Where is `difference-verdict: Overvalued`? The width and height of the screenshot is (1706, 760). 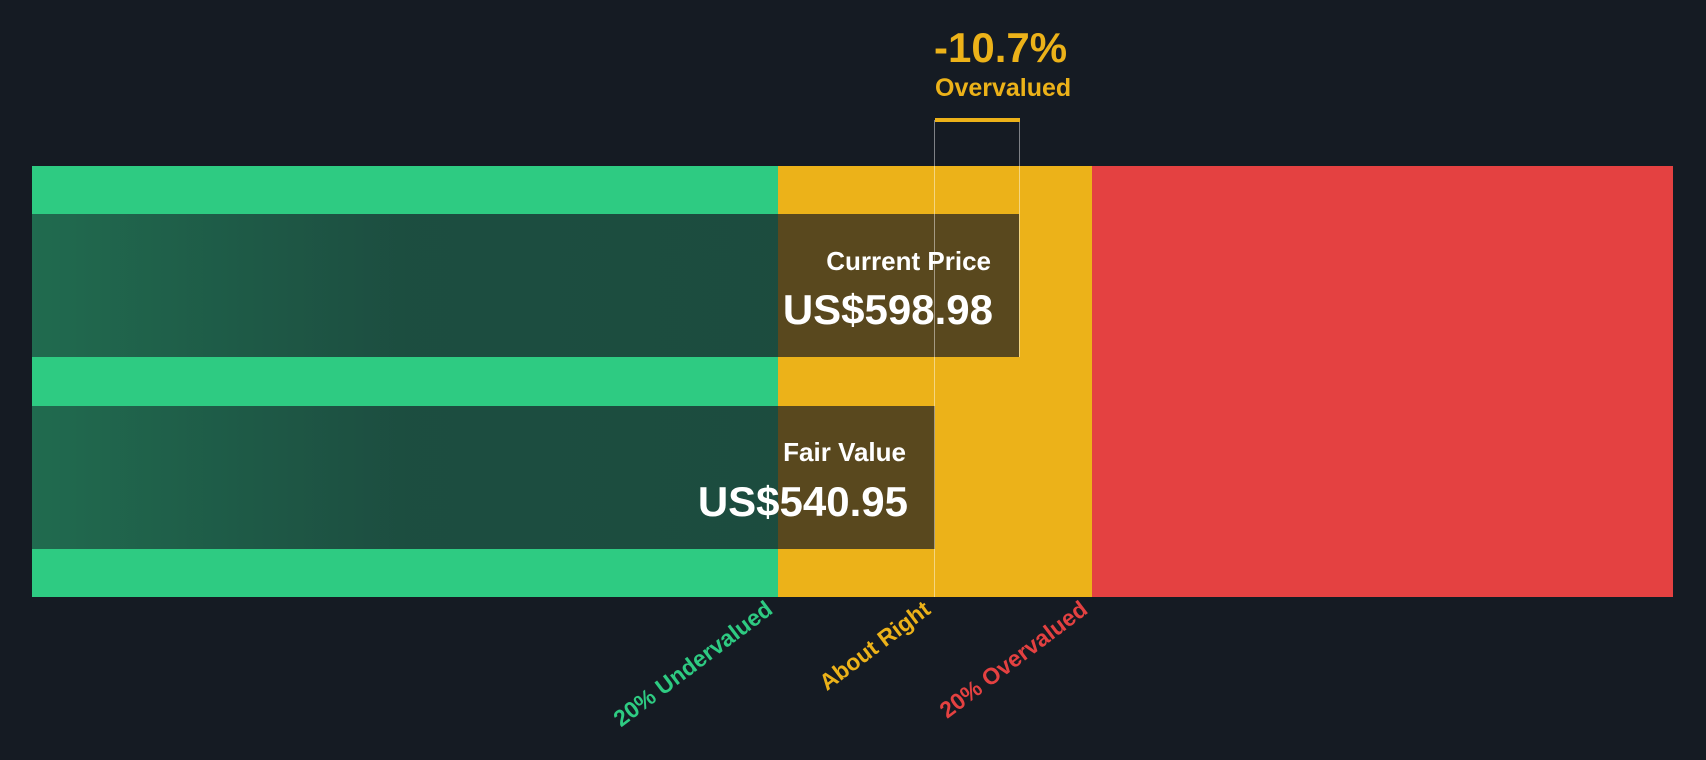
difference-verdict: Overvalued is located at coordinates (1003, 88).